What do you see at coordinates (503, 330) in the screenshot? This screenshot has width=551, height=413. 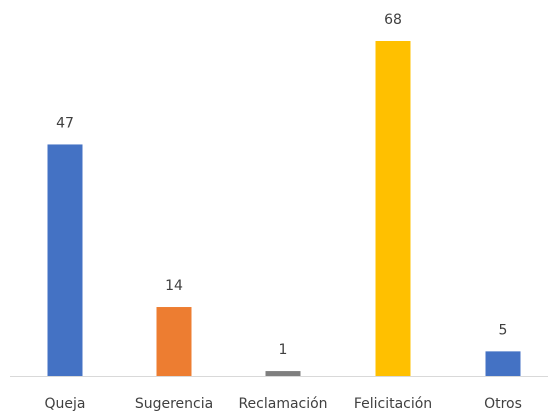 I see `value-label-otros: 5` at bounding box center [503, 330].